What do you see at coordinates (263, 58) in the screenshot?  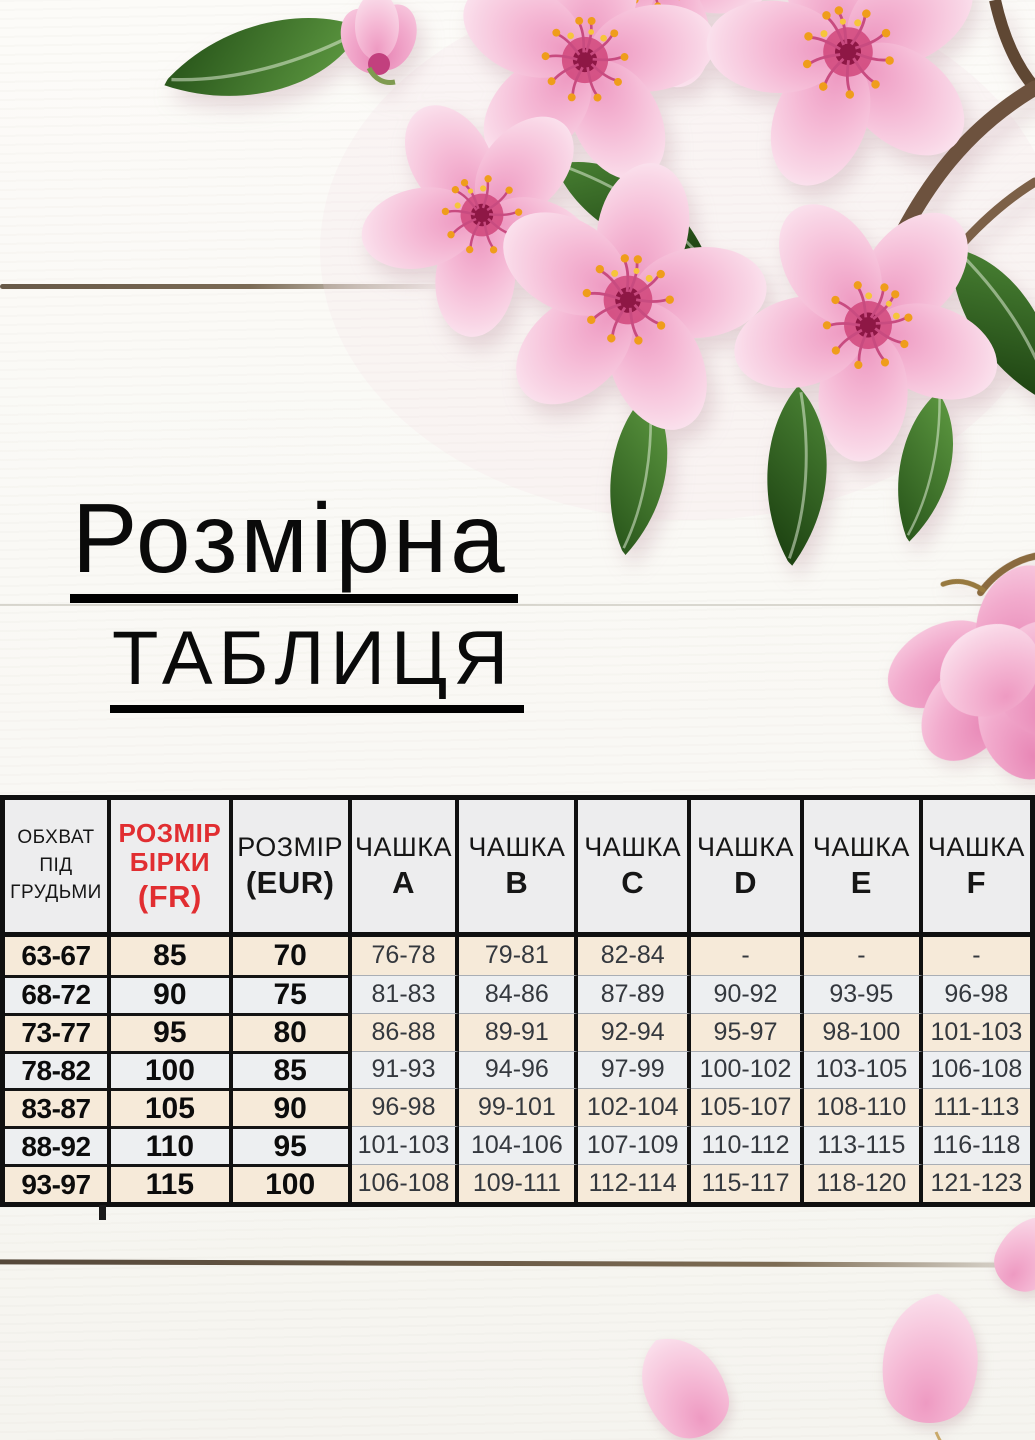 I see `leaf-icon` at bounding box center [263, 58].